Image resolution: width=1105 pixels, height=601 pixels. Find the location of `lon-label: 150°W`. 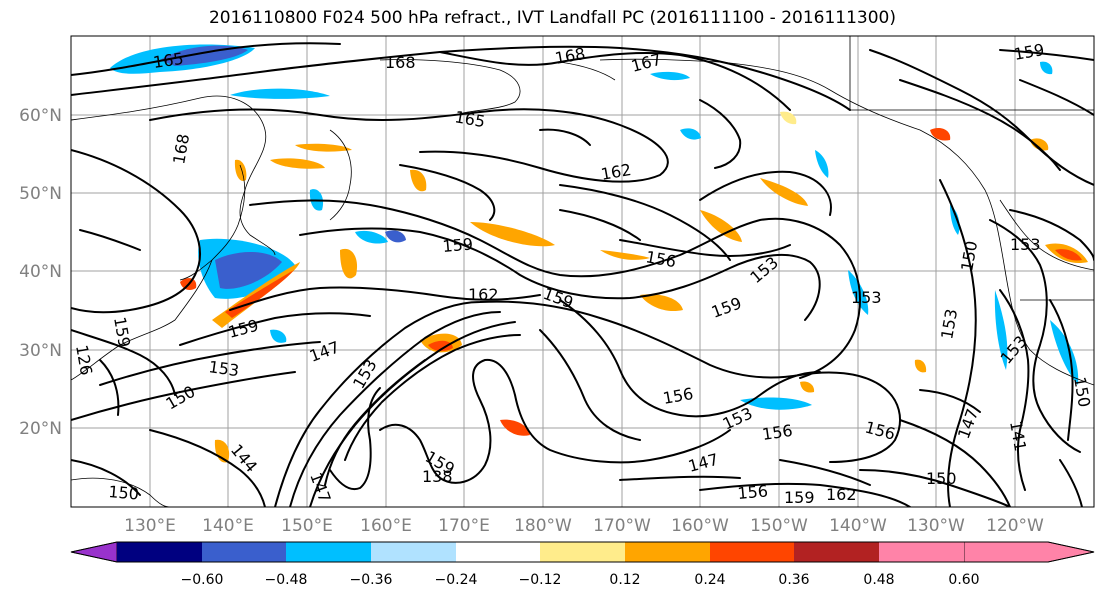

lon-label: 150°W is located at coordinates (779, 526).